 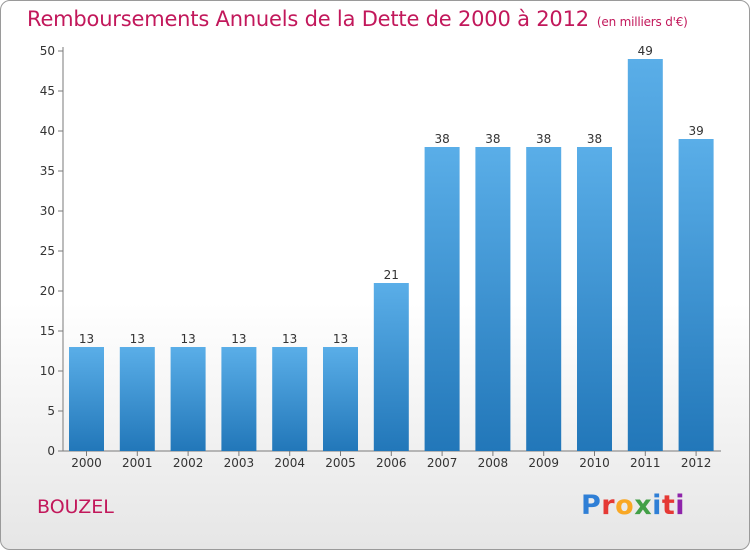 What do you see at coordinates (340, 463) in the screenshot?
I see `x-tick-label: 2005` at bounding box center [340, 463].